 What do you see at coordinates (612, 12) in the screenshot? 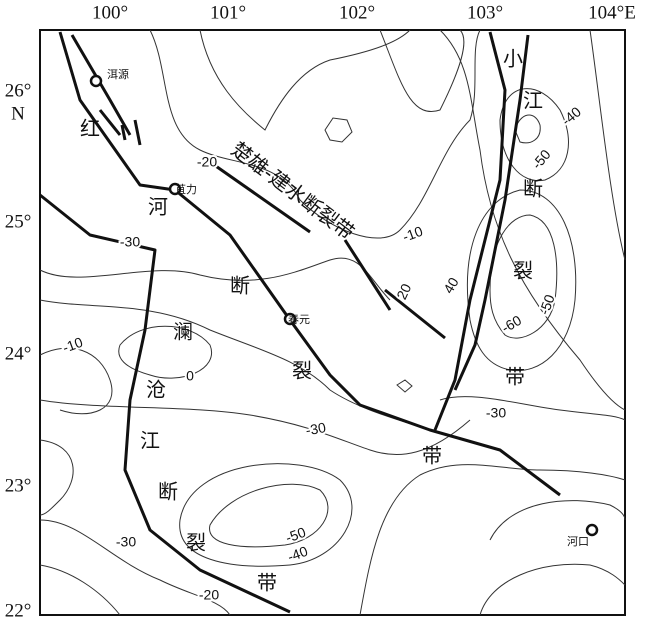
I see `lon-label: 104°E` at bounding box center [612, 12].